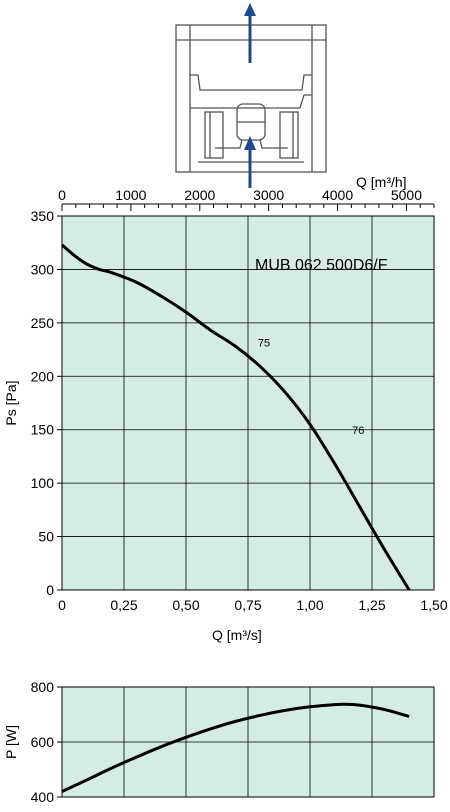  What do you see at coordinates (337, 195) in the screenshot?
I see `top-axis-tick-label: 4000` at bounding box center [337, 195].